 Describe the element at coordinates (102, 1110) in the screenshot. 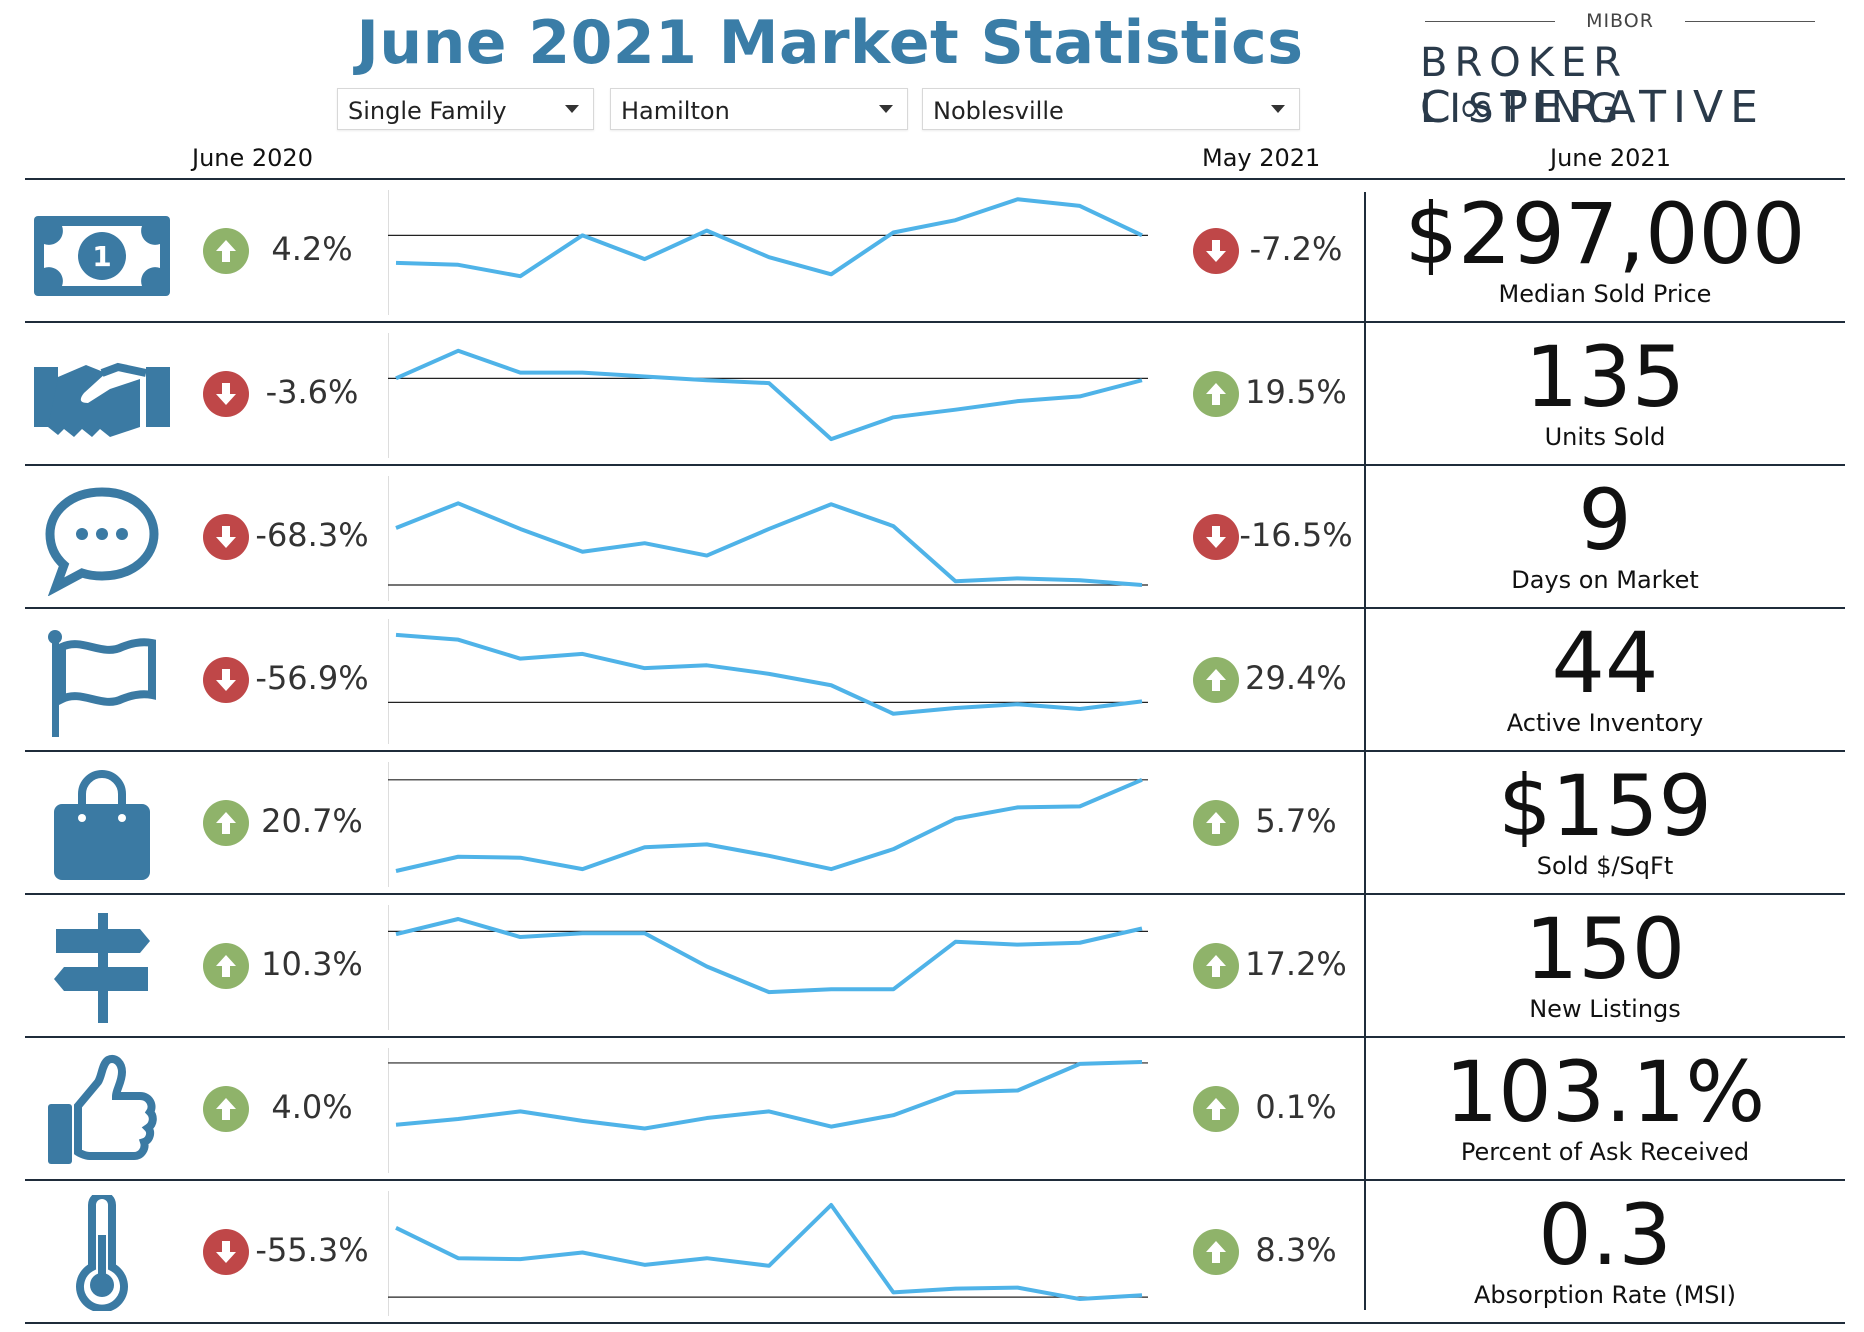

I see `thumbsup-icon` at that location.